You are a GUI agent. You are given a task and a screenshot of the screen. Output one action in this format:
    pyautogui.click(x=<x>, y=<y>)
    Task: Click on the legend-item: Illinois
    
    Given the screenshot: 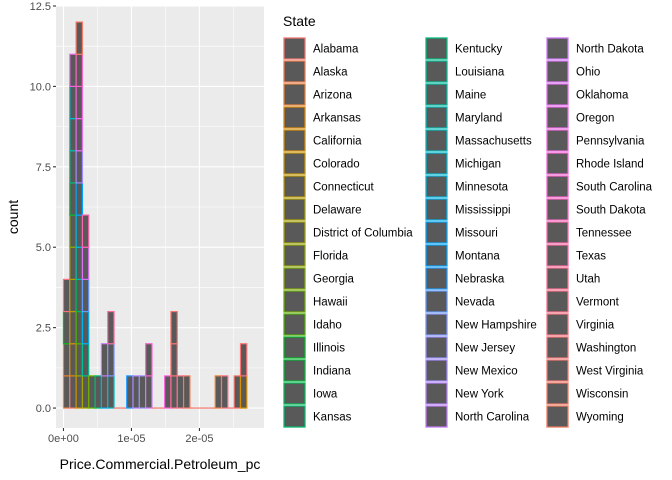 What is the action you would take?
    pyautogui.click(x=314, y=347)
    